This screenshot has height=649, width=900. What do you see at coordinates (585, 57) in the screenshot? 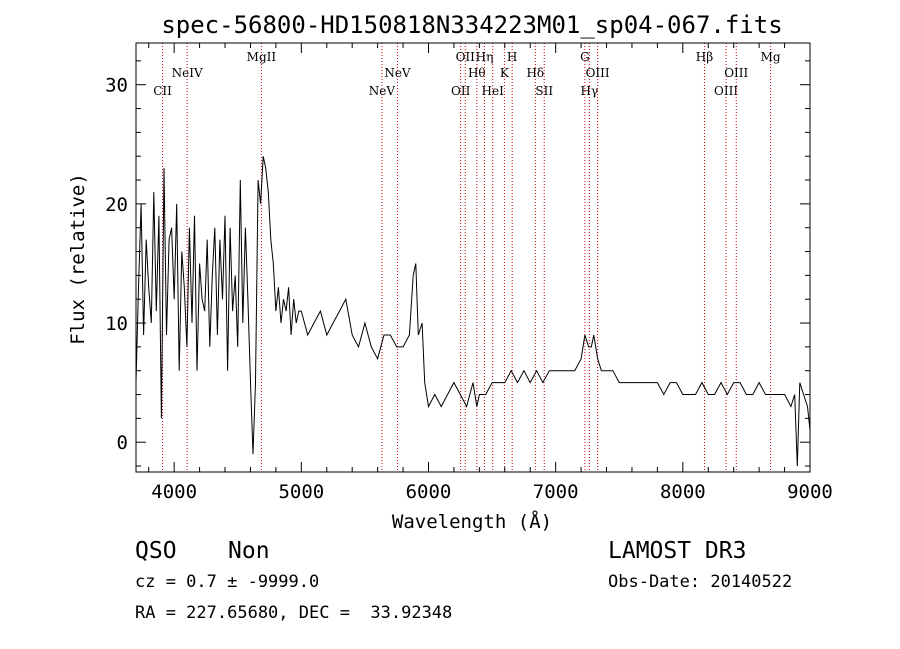
I see `line-marker-label: G` at bounding box center [585, 57].